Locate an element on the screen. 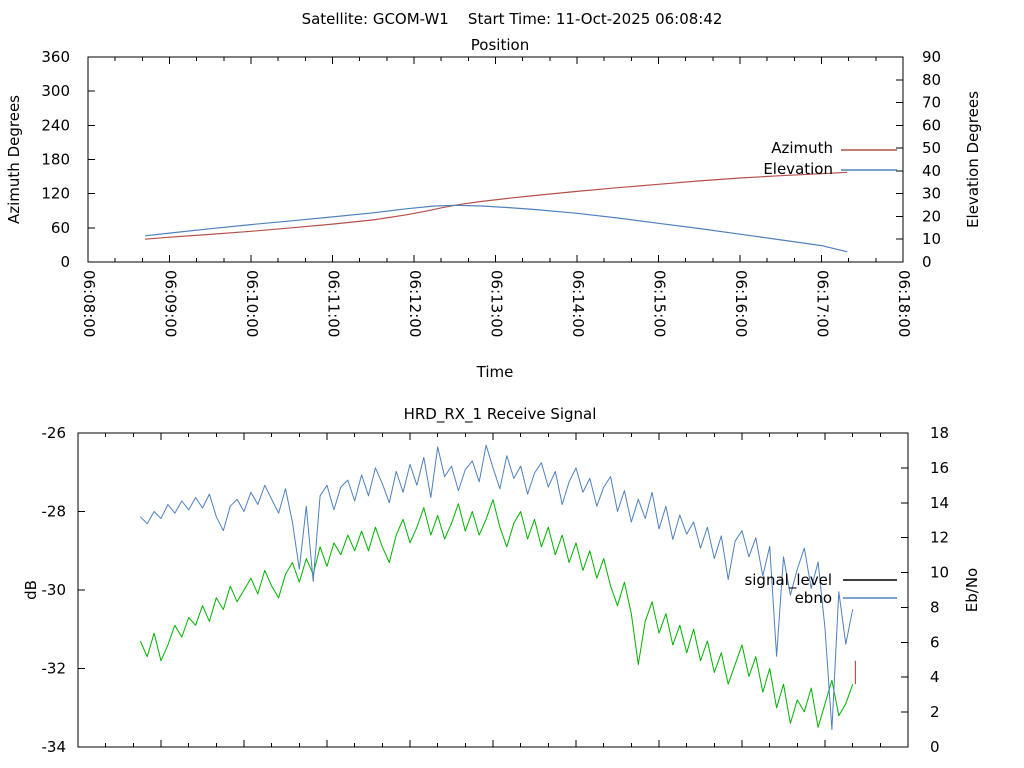 This screenshot has height=768, width=1024. y-right-tick-label: 80 is located at coordinates (931, 80).